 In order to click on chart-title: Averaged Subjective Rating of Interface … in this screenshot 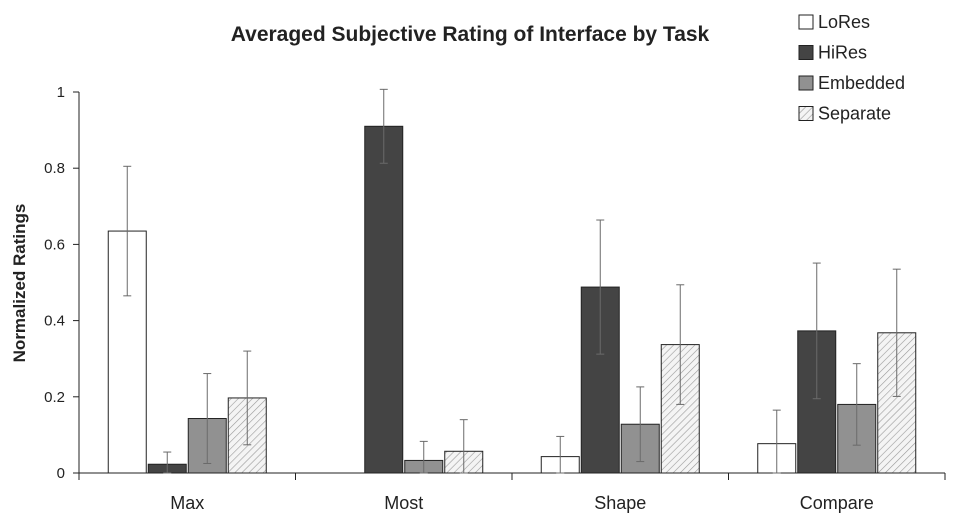, I will do `click(470, 34)`.